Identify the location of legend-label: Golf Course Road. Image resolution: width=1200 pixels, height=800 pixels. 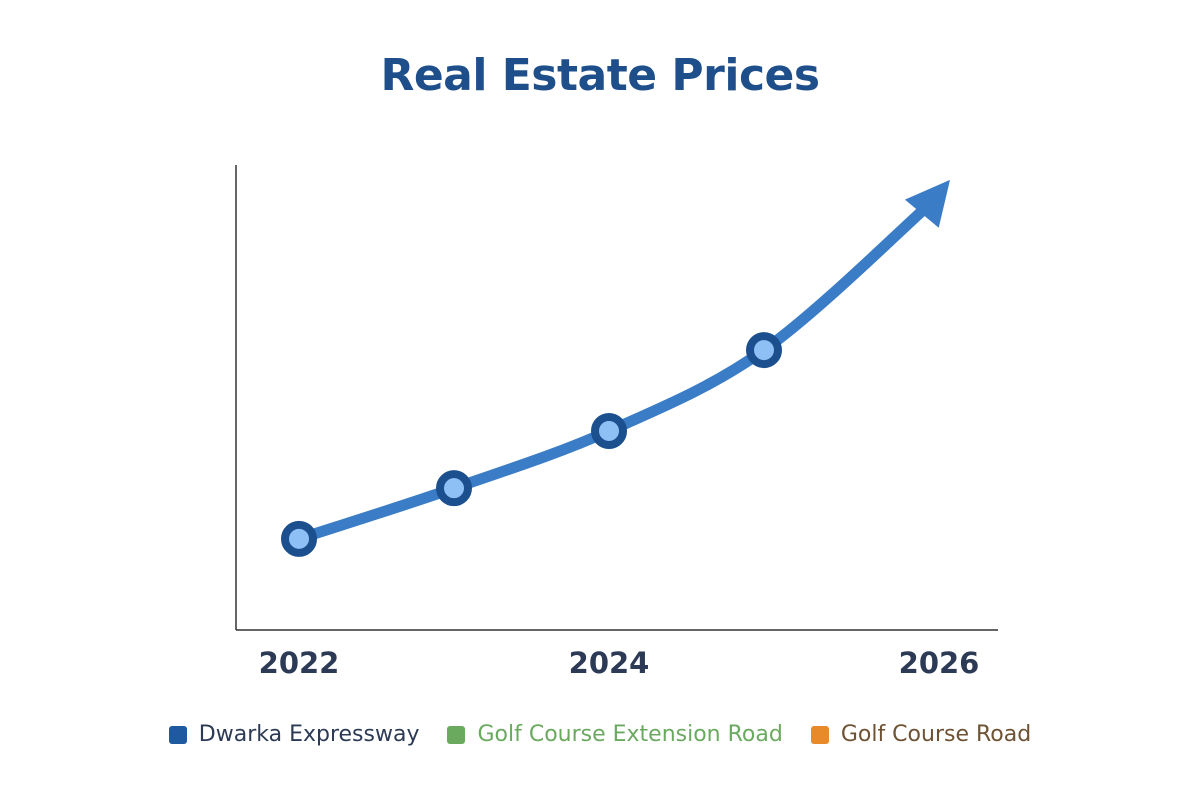
(936, 734).